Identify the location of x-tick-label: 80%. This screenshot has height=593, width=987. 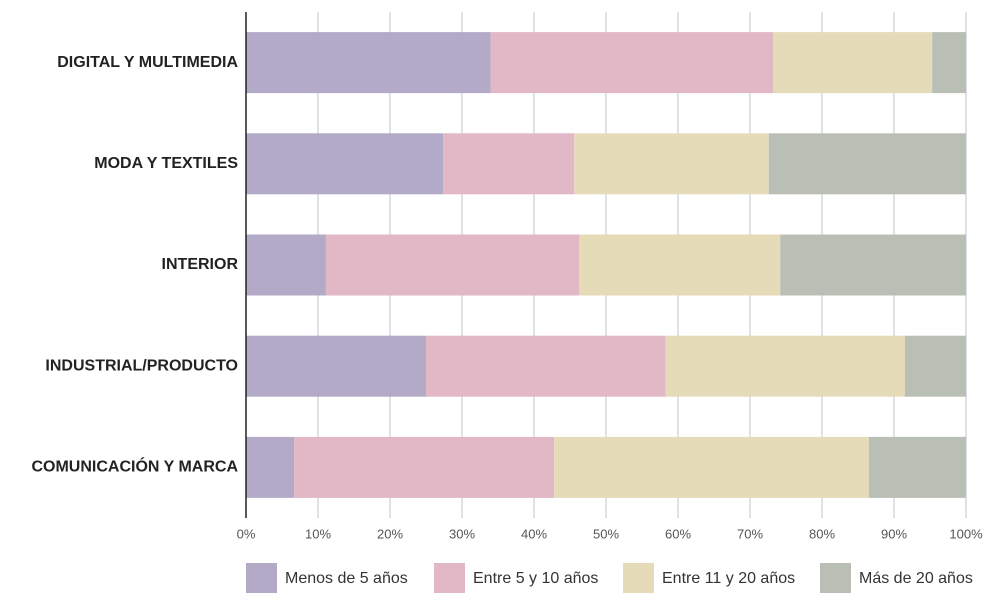
(822, 533).